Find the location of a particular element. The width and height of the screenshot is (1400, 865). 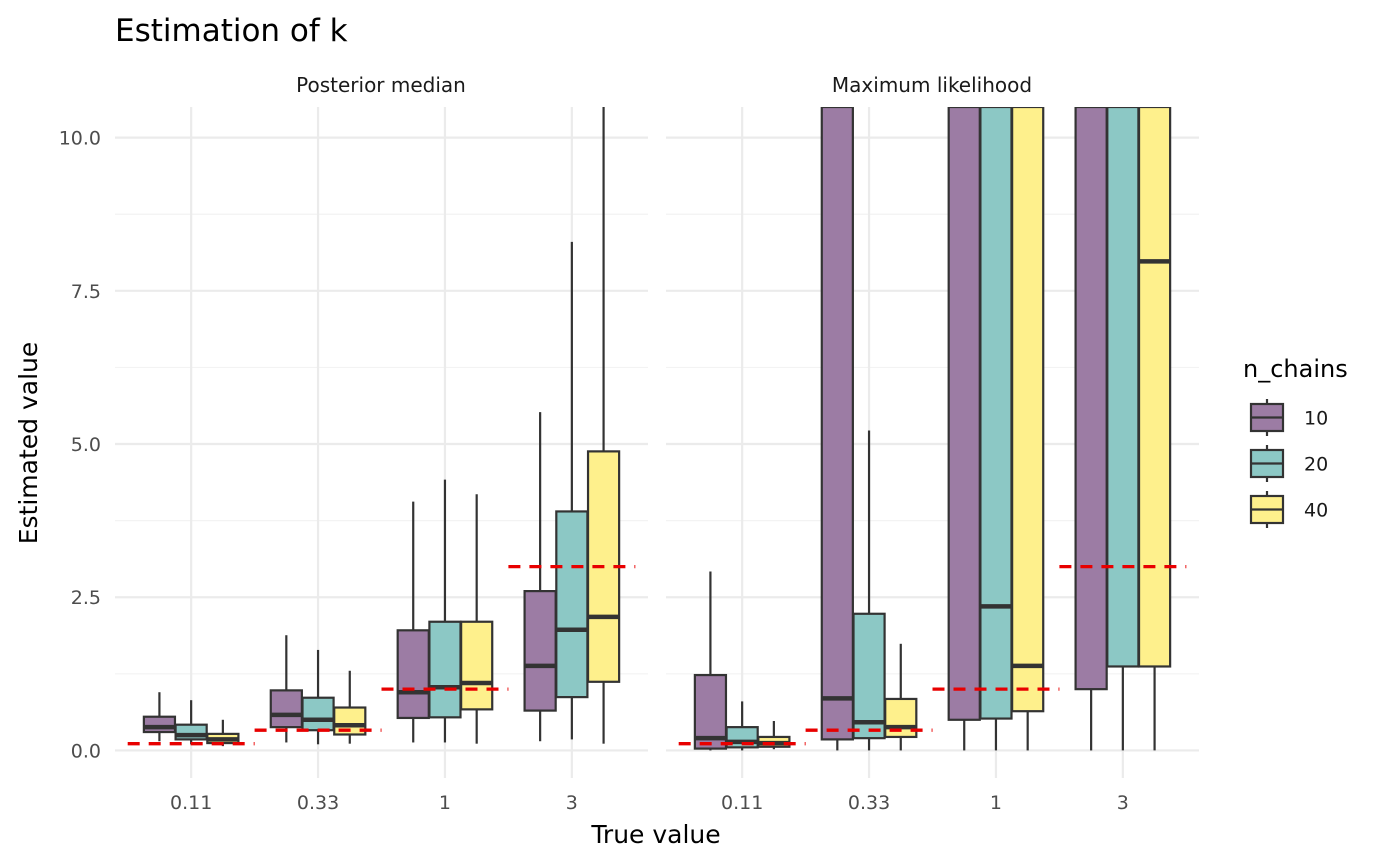

y-axis-title: Estimated value is located at coordinates (28, 443).